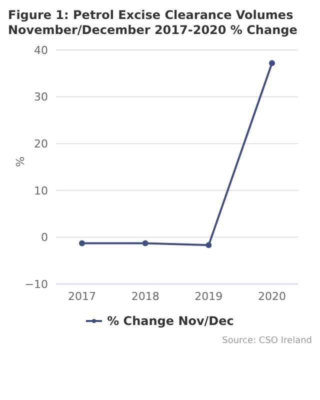 This screenshot has width=320, height=400. I want to click on y-tick-label: 30, so click(41, 97).